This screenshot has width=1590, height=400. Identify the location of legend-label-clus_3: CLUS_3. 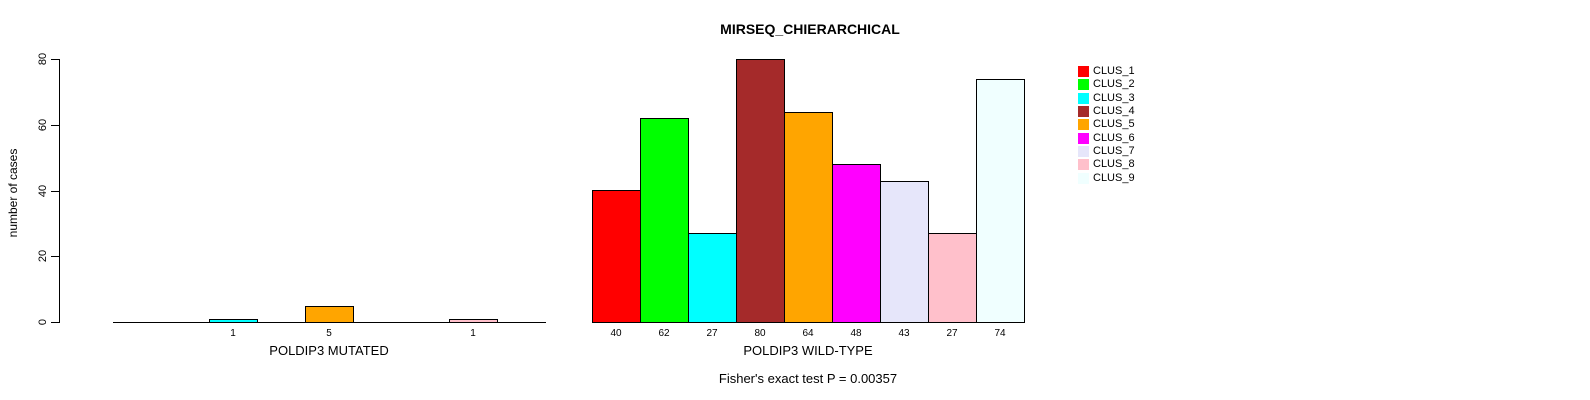
(1114, 98).